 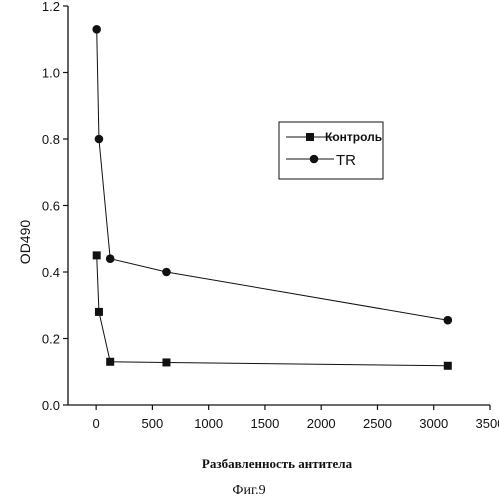 What do you see at coordinates (51, 73) in the screenshot?
I see `y-tick-label: 1.0` at bounding box center [51, 73].